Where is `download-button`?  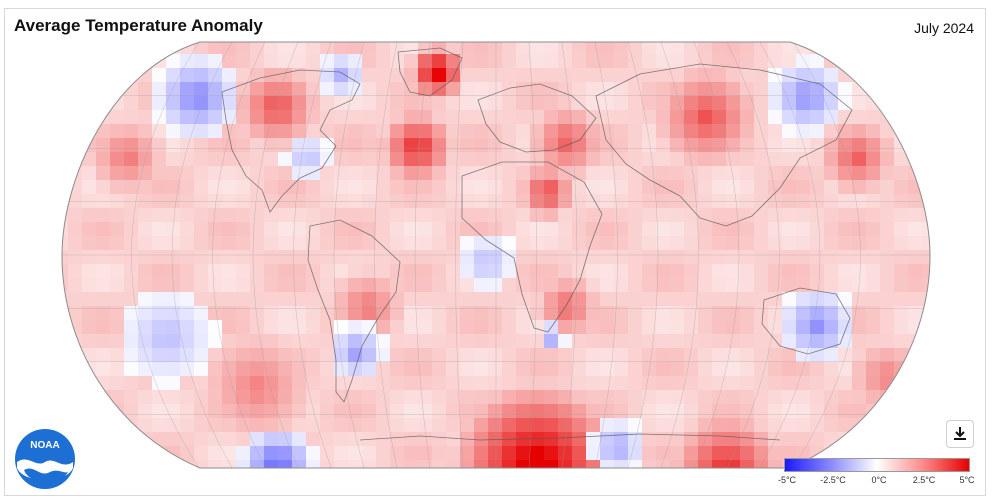 download-button is located at coordinates (960, 434).